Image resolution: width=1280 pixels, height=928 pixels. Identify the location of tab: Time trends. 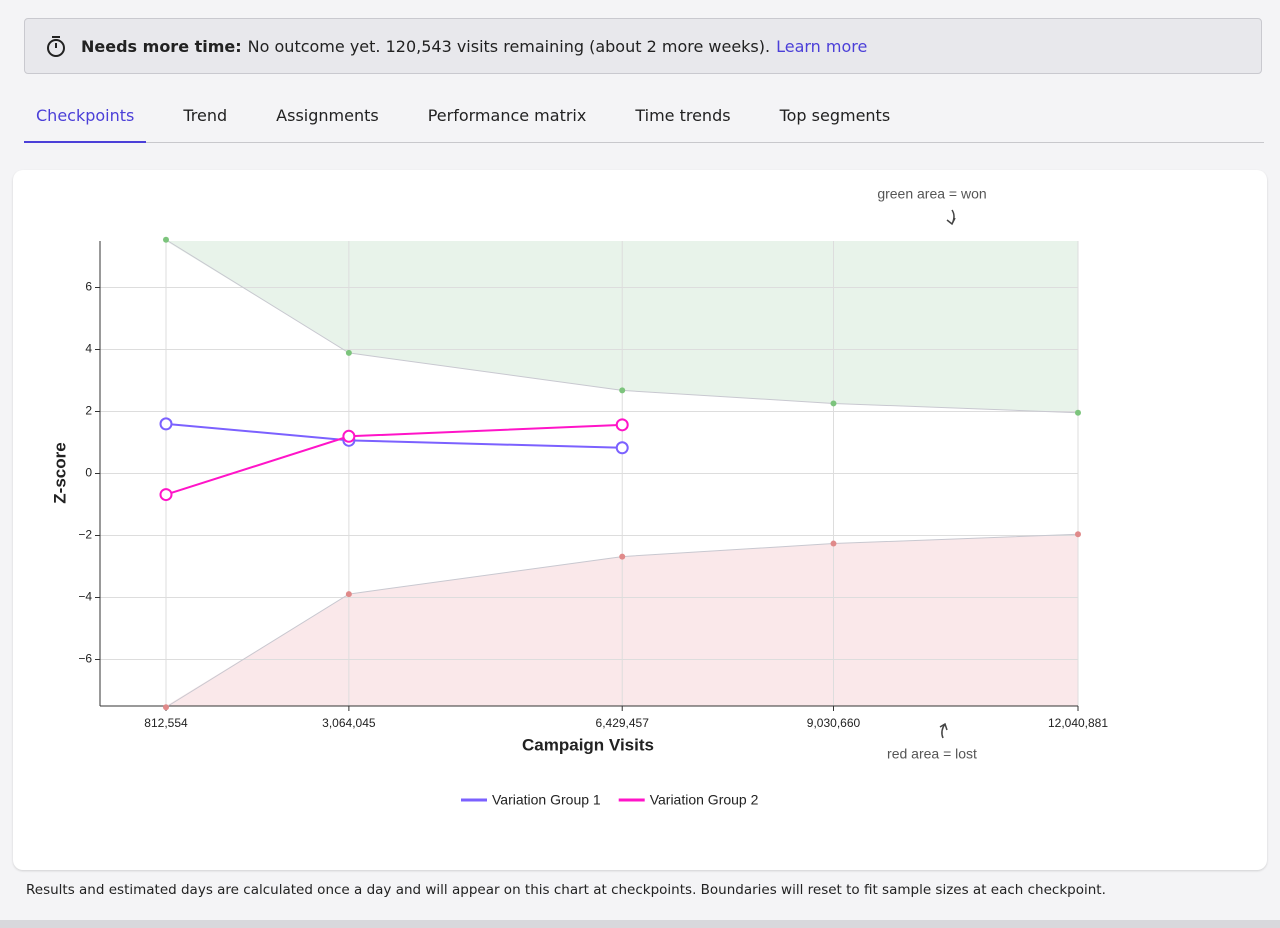
(683, 115).